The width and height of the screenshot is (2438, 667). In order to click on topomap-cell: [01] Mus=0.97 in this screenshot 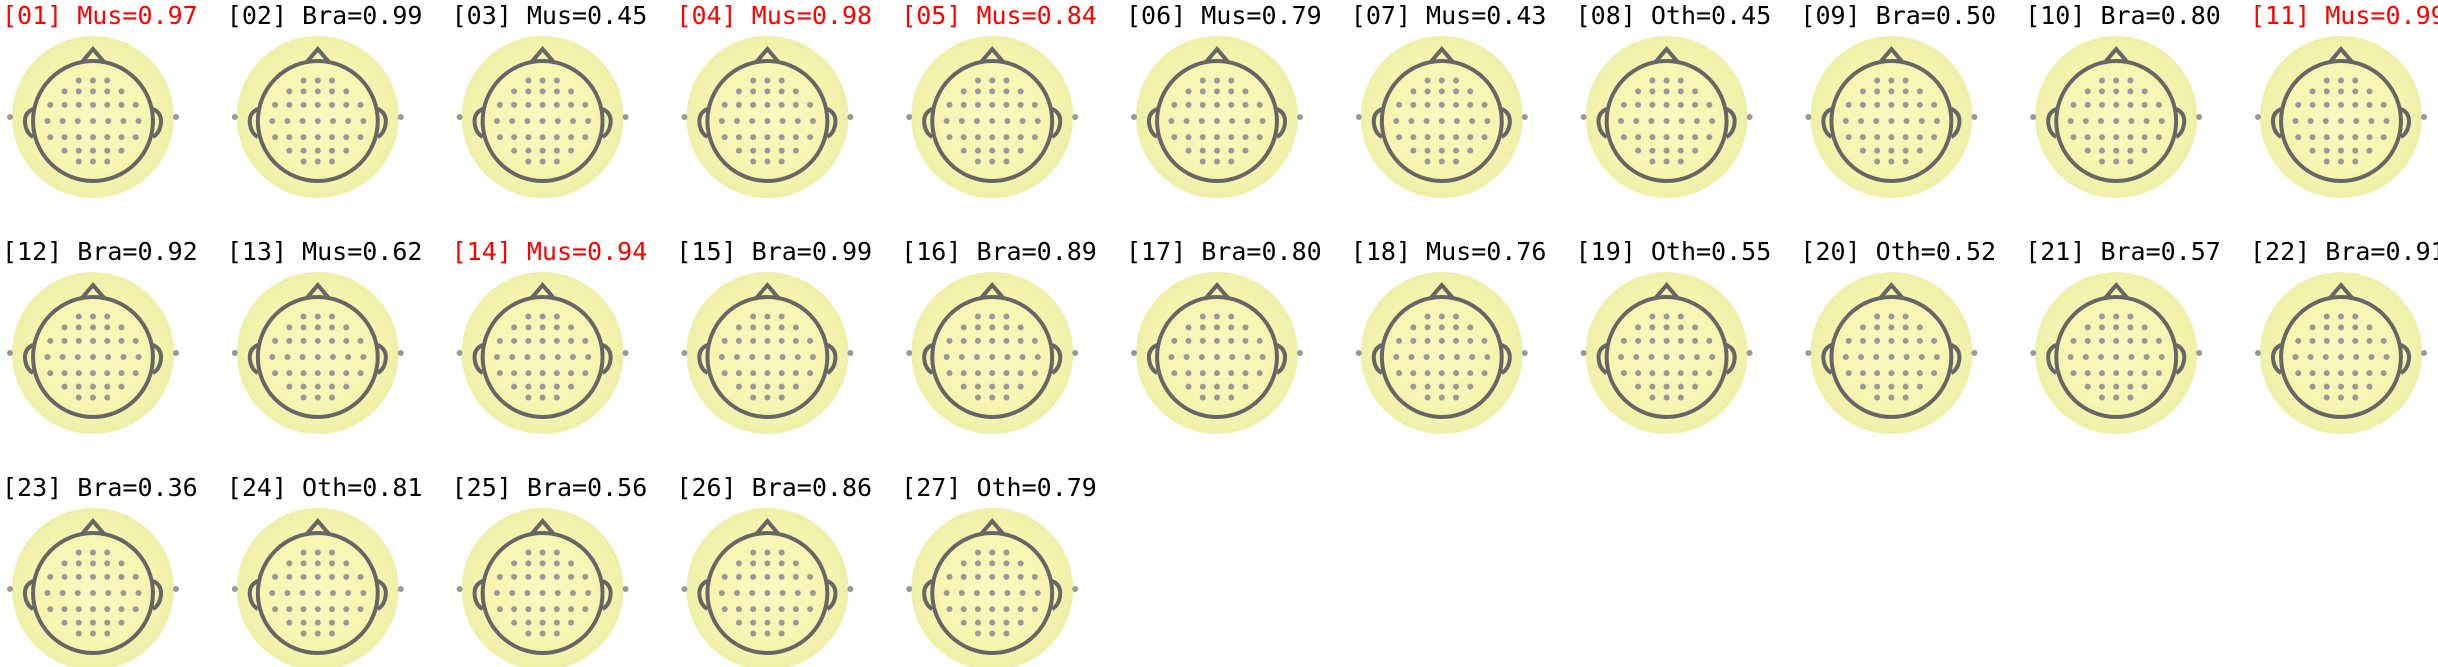, I will do `click(100, 99)`.